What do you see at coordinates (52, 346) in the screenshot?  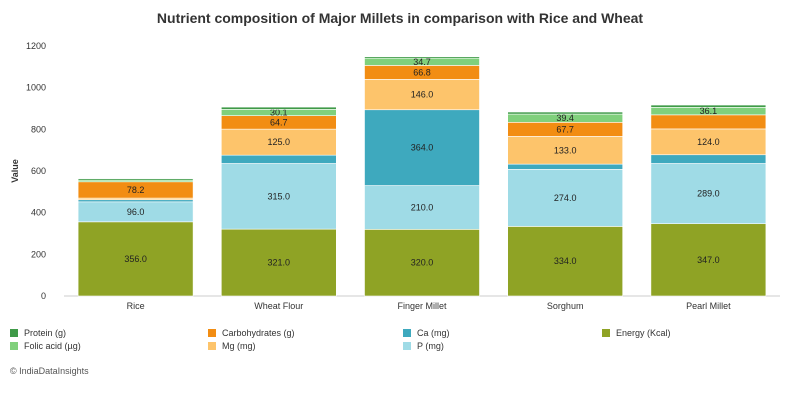 I see `legend-label: Folic acid (µg)` at bounding box center [52, 346].